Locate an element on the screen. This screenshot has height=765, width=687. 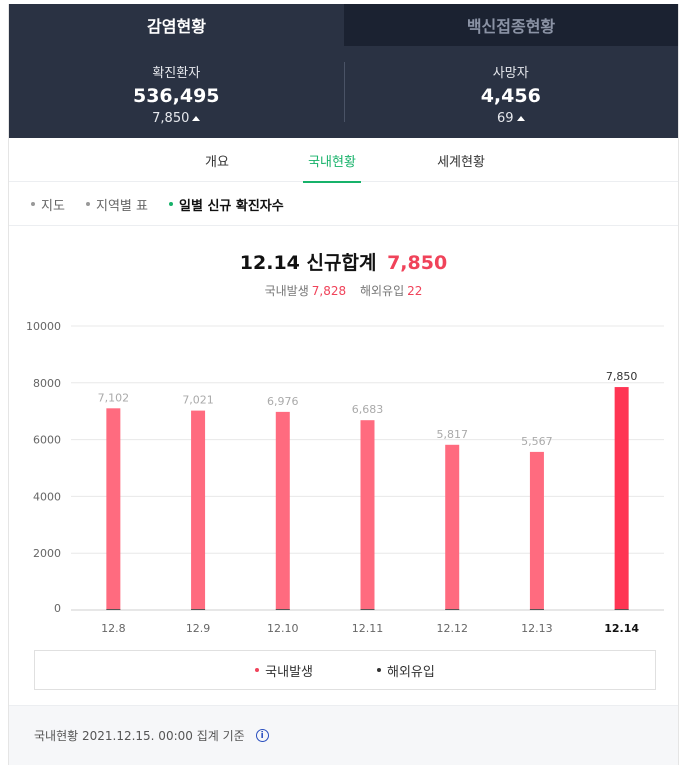
overseas-label: 해외유입 is located at coordinates (382, 291).